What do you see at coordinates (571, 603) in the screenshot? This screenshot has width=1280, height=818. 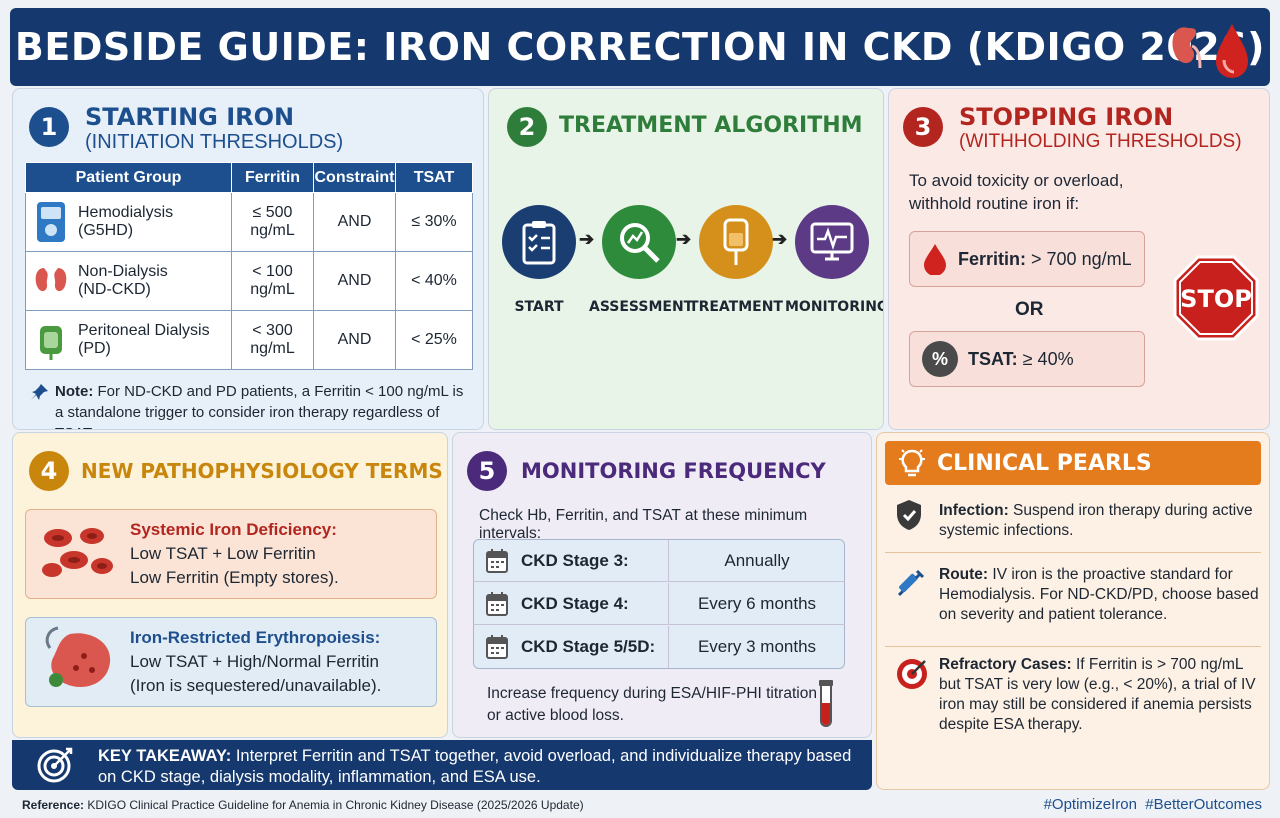 I see `stage-cell: CKD Stage 4:` at bounding box center [571, 603].